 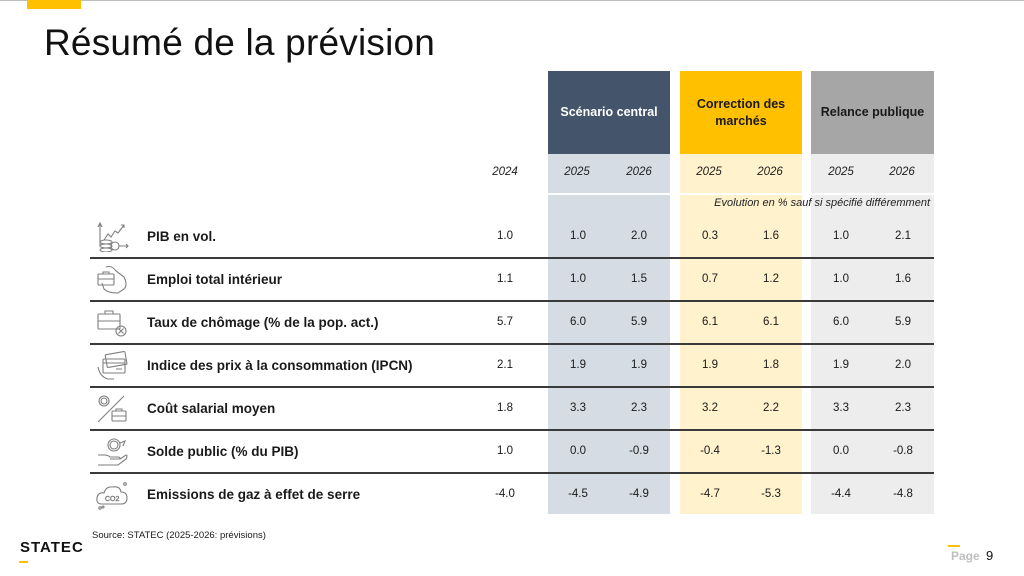 What do you see at coordinates (741, 112) in the screenshot?
I see `scenario-header: Correction des marchés` at bounding box center [741, 112].